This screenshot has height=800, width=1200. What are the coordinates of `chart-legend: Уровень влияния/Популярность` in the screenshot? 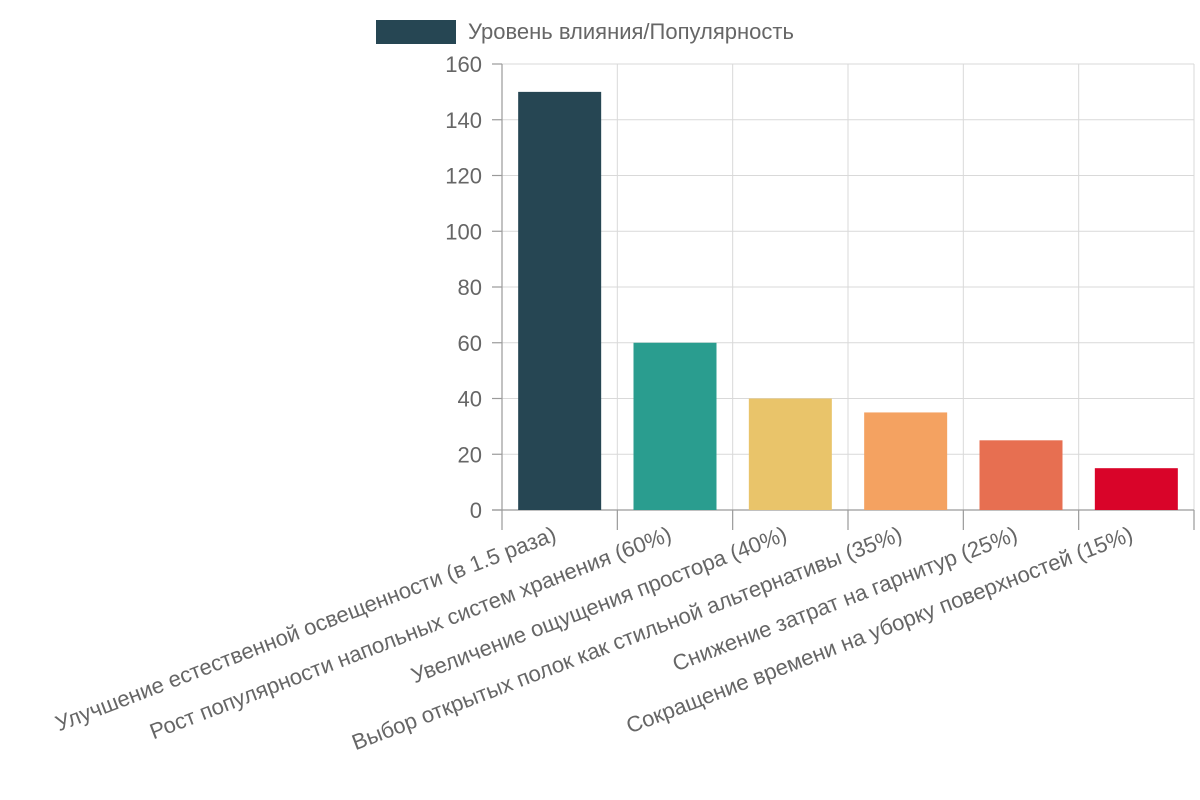 It's located at (585, 31).